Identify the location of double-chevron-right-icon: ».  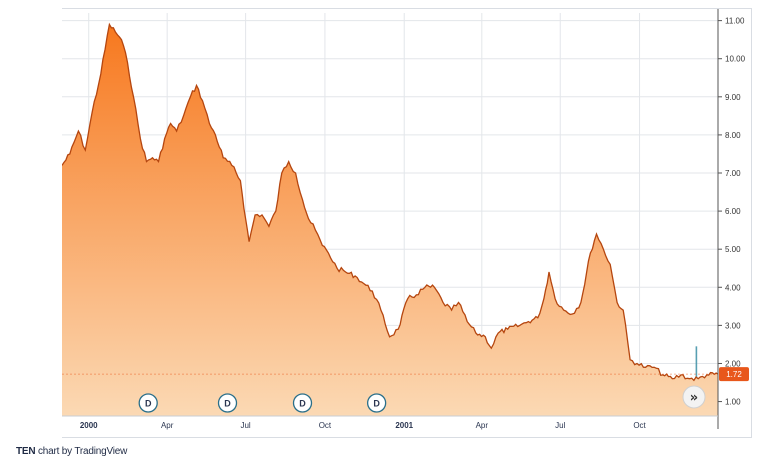
(694, 398).